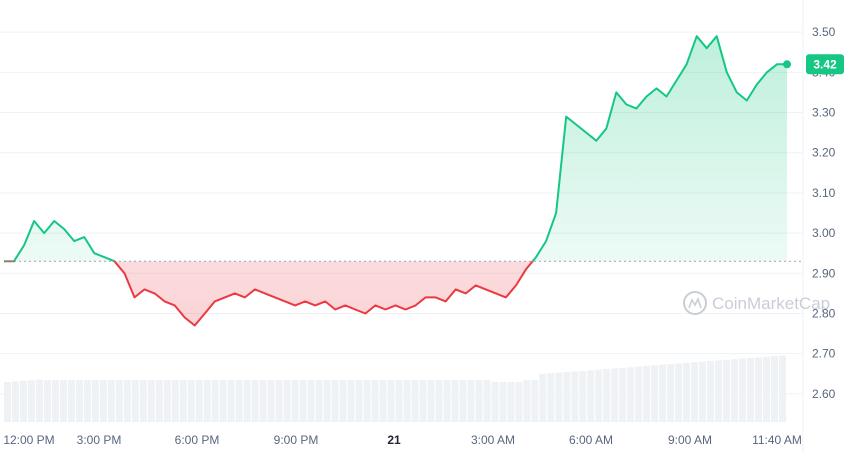 The image size is (850, 453). I want to click on watermark-text: CoinMarketCap, so click(771, 303).